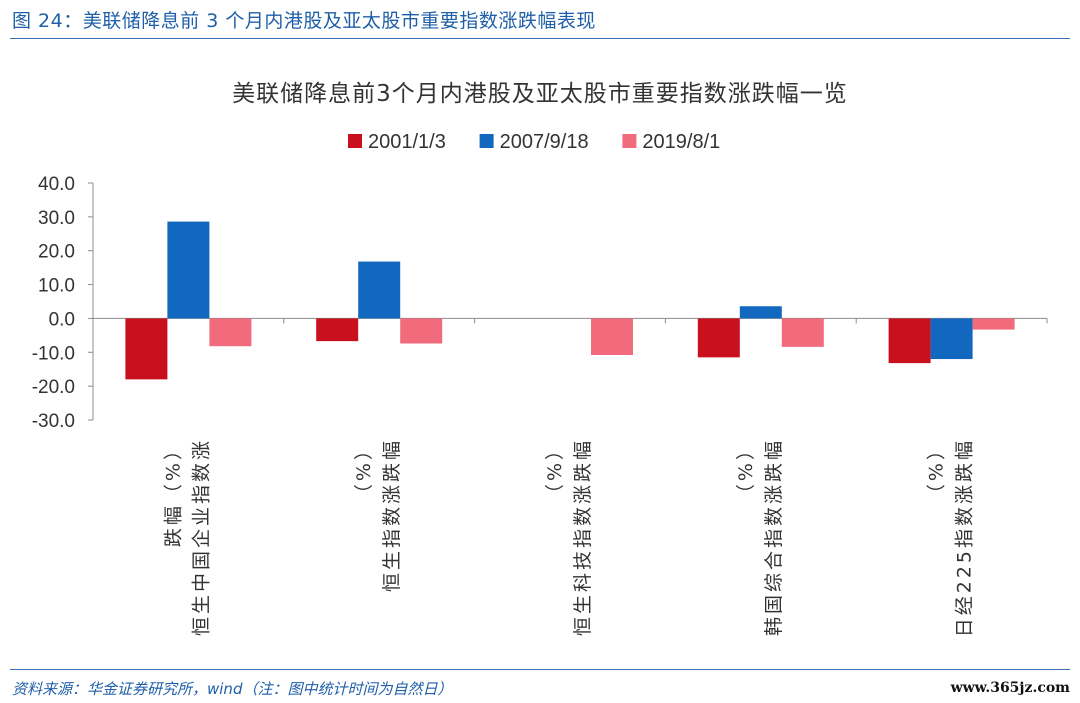 Image resolution: width=1080 pixels, height=703 pixels. Describe the element at coordinates (232, 689) in the screenshot. I see `source-note: 资料来源：华金证券研究所，wind（注：图中统计时间为自然日）` at that location.